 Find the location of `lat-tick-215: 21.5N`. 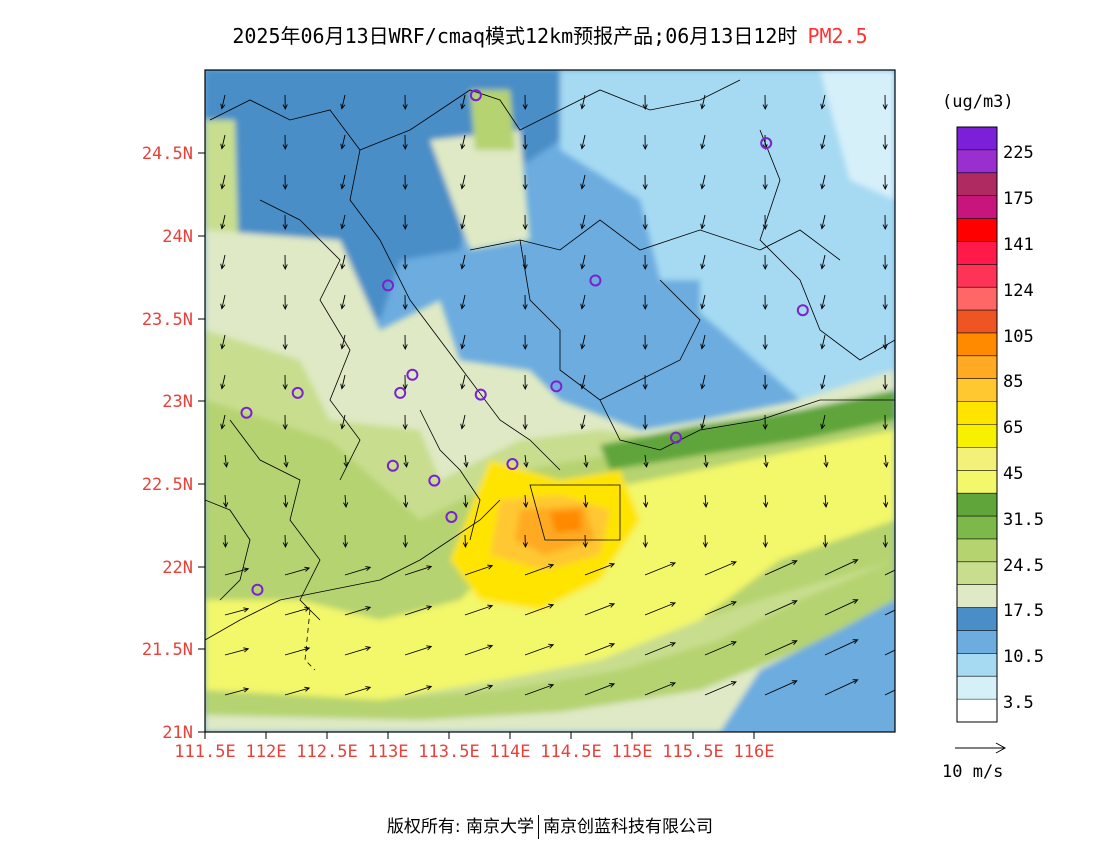

lat-tick-215: 21.5N is located at coordinates (173, 650).